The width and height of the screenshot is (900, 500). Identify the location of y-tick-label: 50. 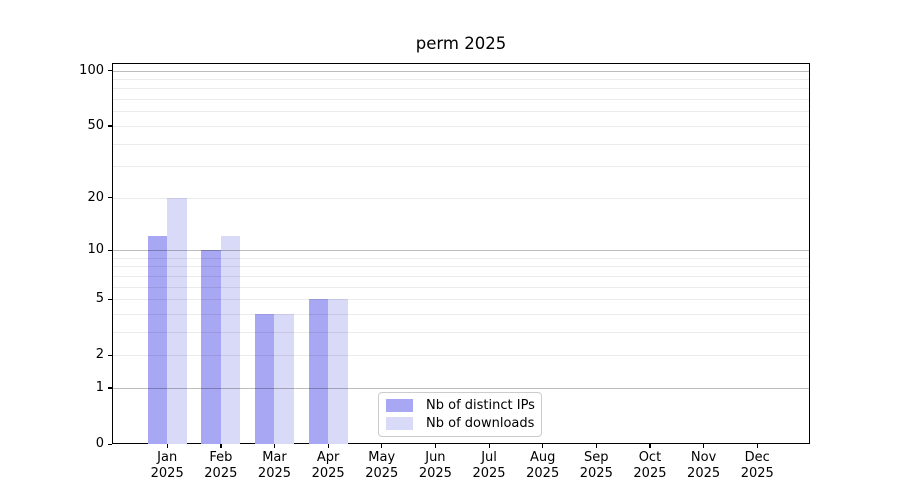
(95, 125).